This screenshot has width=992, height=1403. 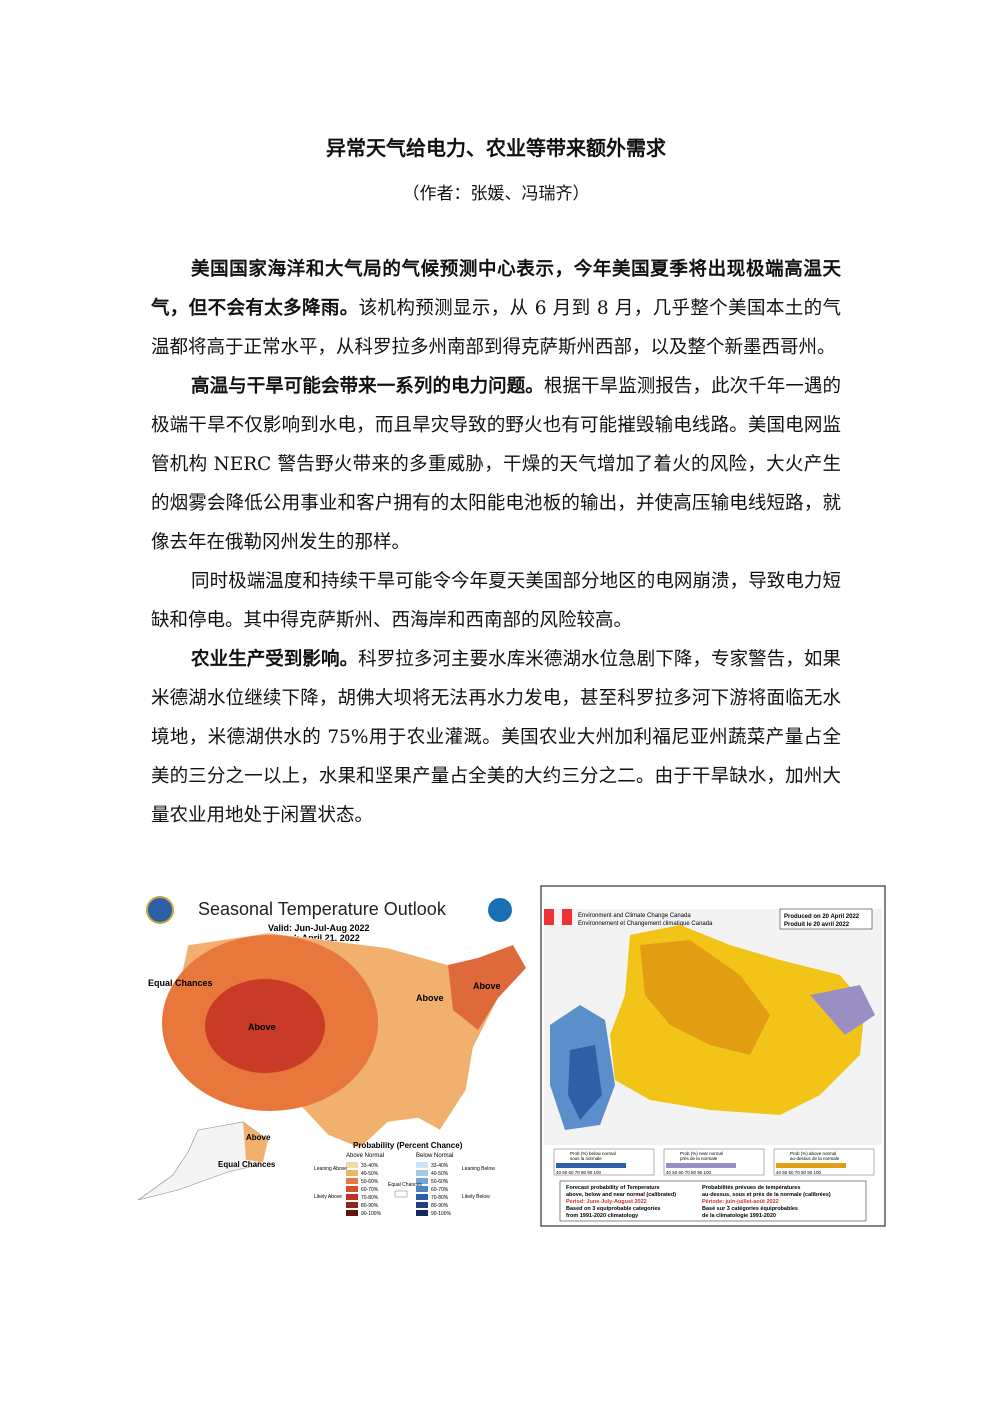 I want to click on side-label: Leaning Above, so click(x=330, y=1169).